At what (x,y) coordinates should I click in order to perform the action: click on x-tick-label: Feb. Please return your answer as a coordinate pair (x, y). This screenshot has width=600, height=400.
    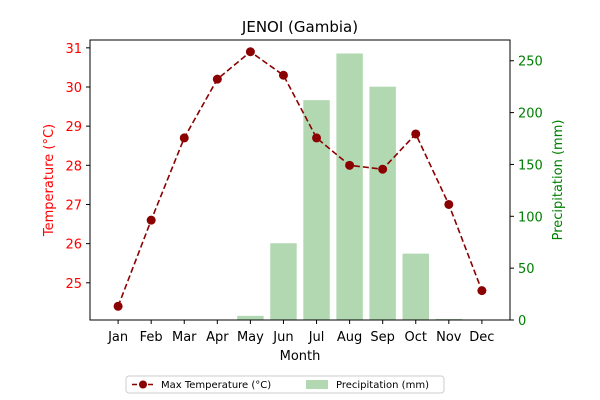
    Looking at the image, I should click on (151, 337).